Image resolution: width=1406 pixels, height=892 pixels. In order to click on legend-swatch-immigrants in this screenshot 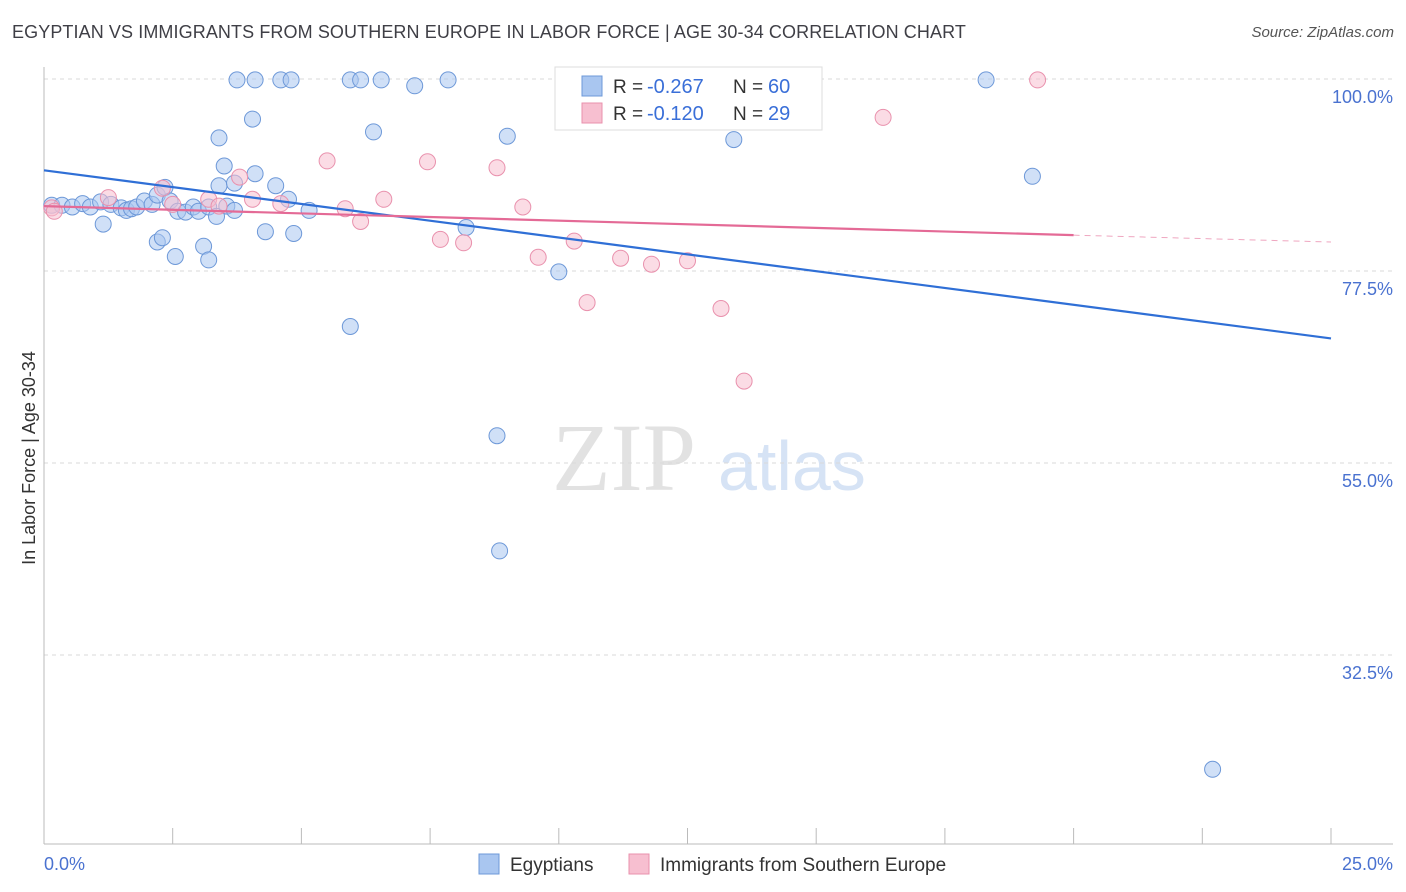, I will do `click(639, 864)`.